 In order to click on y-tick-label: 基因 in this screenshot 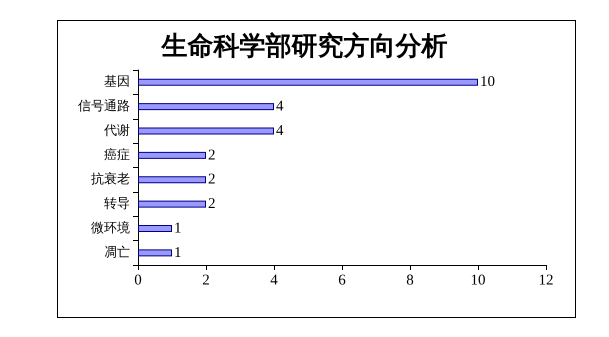, I will do `click(117, 82)`.